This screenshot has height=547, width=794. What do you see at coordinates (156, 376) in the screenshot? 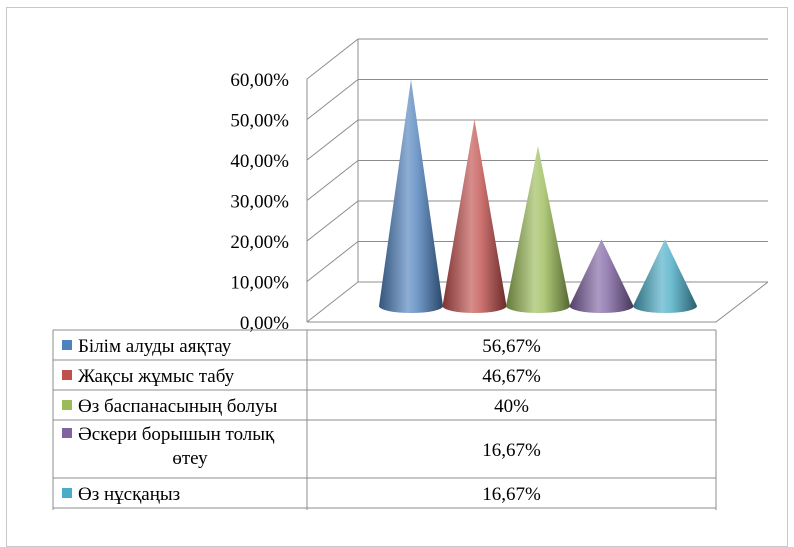
I see `category-label: Жақсы жұмыс табу` at bounding box center [156, 376].